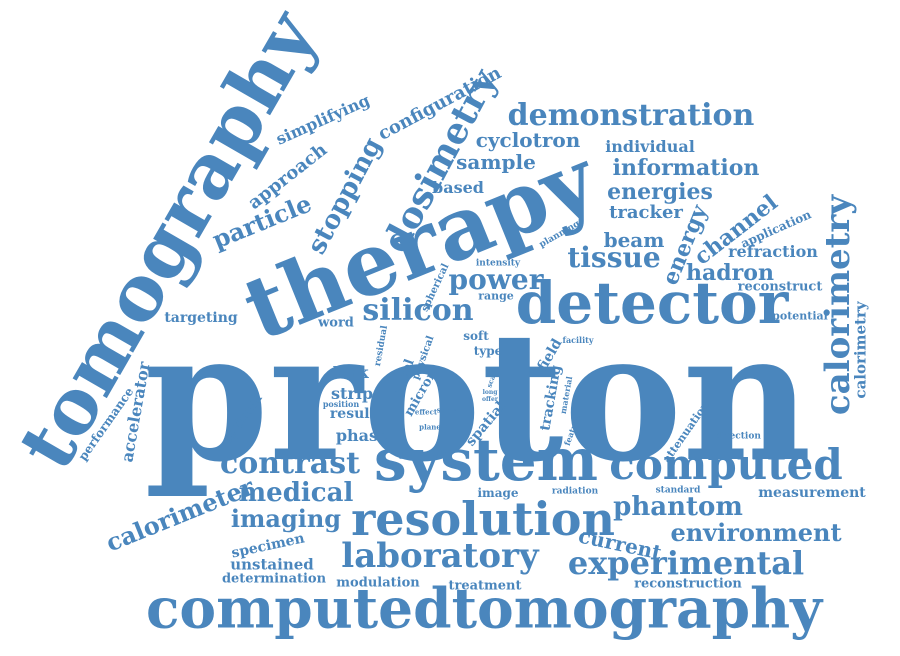 The width and height of the screenshot is (900, 656). I want to click on word-treatment: treatment, so click(485, 586).